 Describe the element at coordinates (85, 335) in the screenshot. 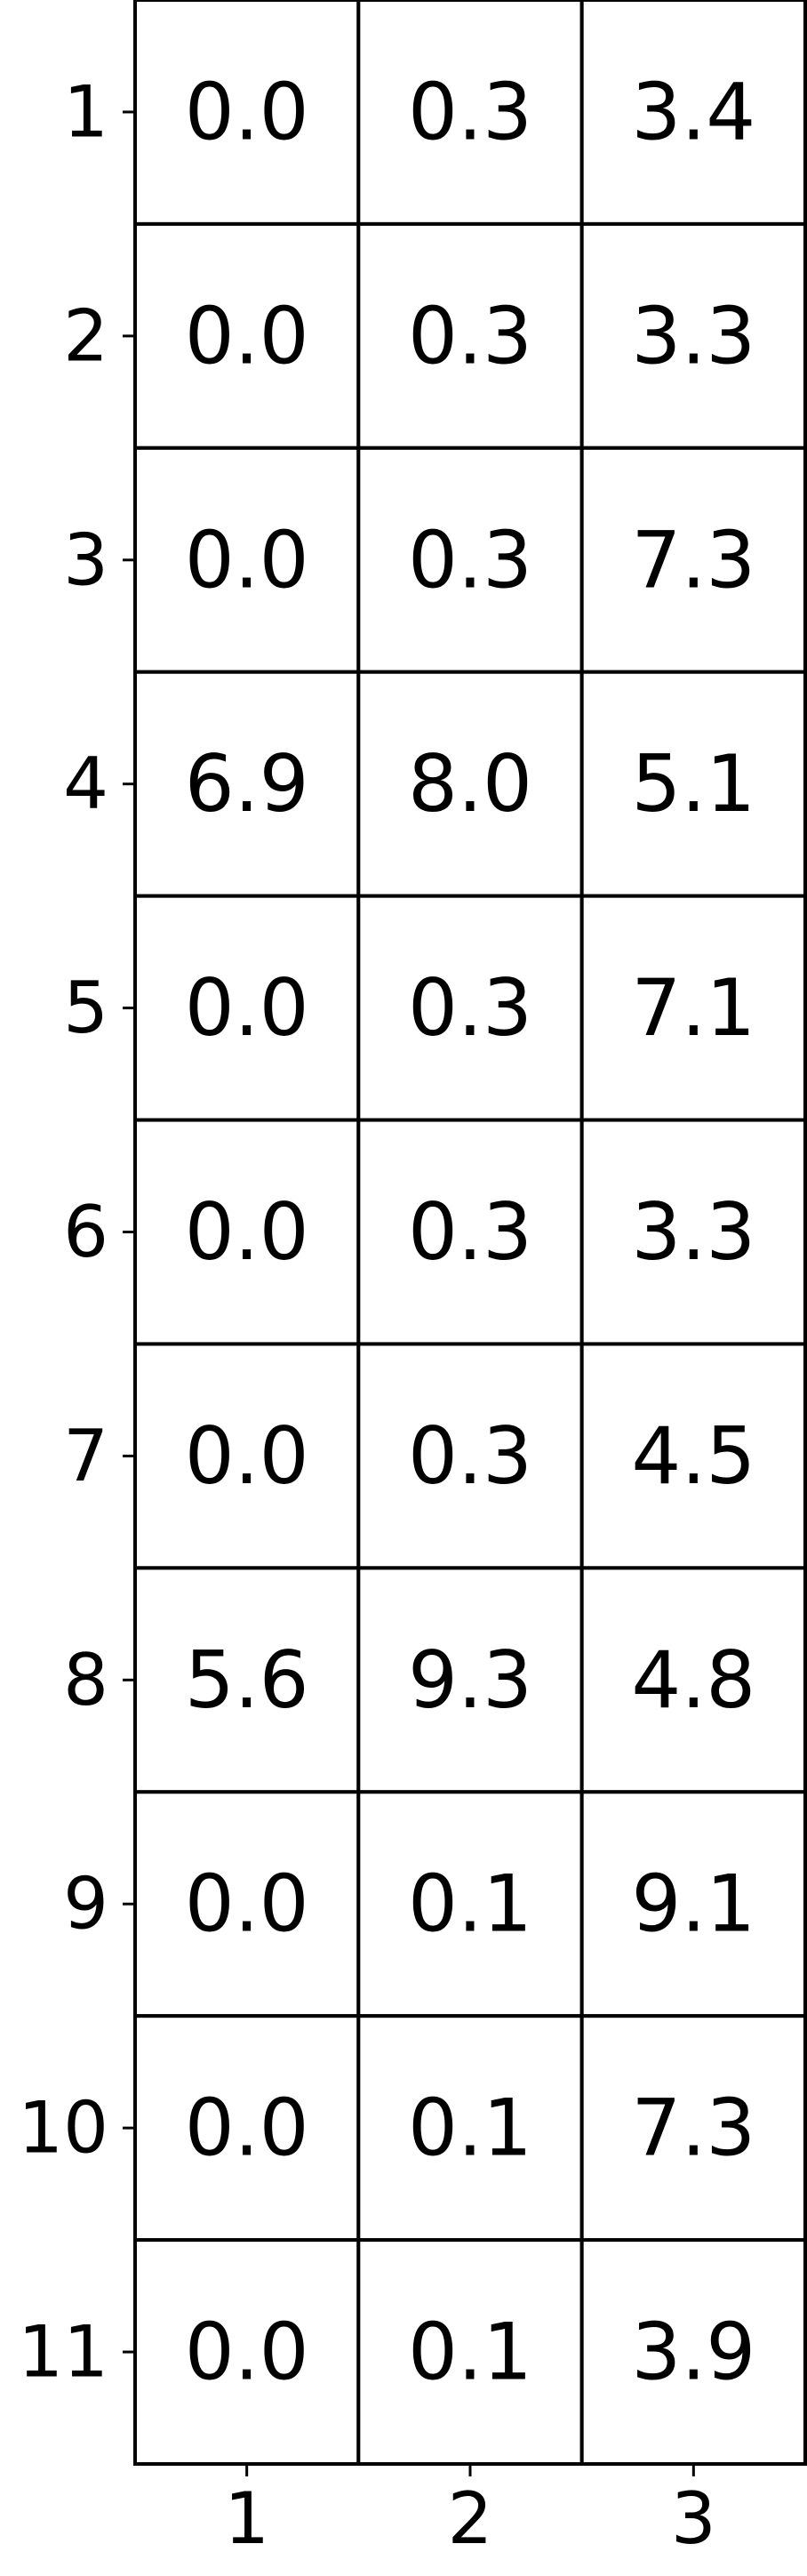

I see `row-tick-label: 2` at that location.